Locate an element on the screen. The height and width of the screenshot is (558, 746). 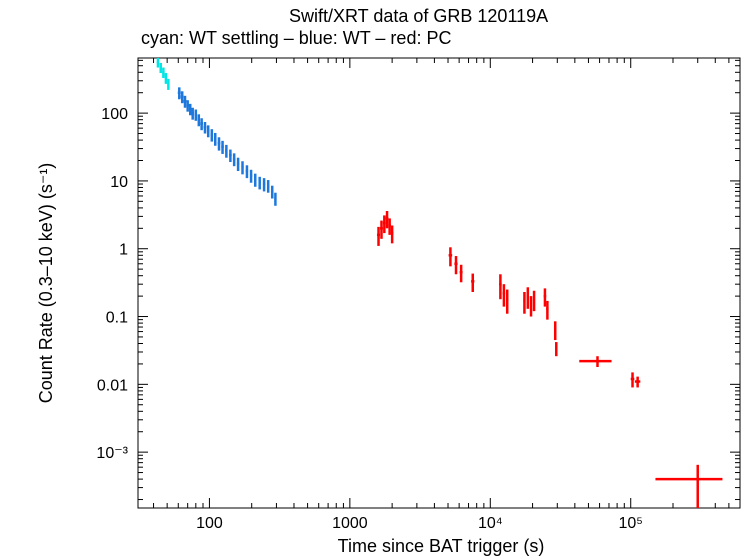
x-tick-label: 1000 is located at coordinates (350, 523).